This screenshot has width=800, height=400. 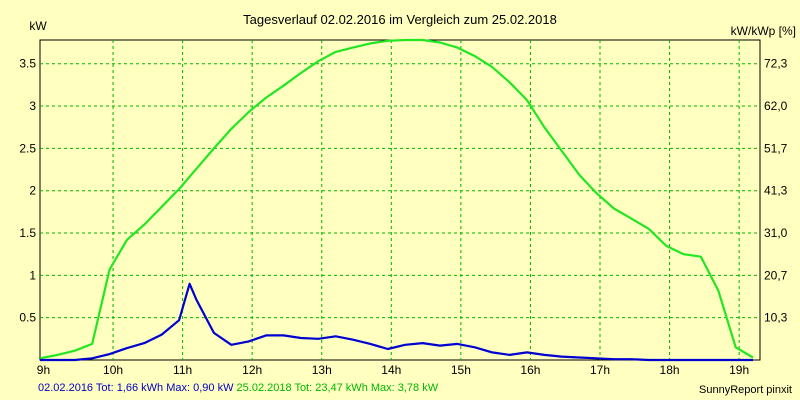 What do you see at coordinates (27, 318) in the screenshot?
I see `y-tick-label-left: 0.5` at bounding box center [27, 318].